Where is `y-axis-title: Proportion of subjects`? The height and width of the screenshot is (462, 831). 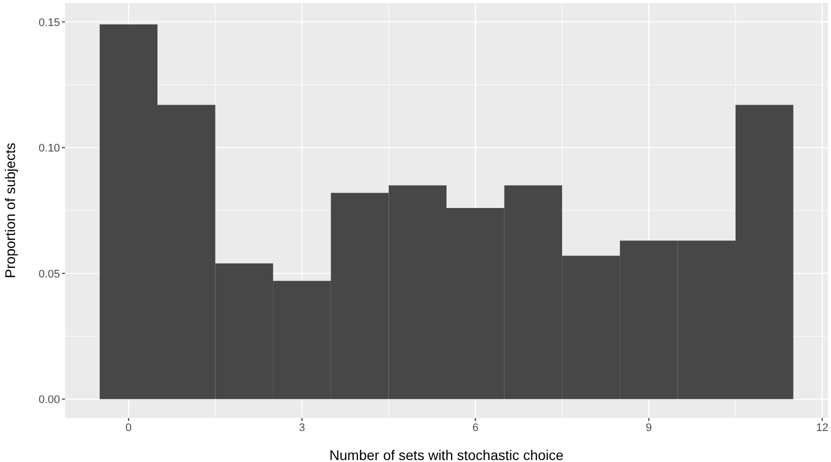
y-axis-title: Proportion of subjects is located at coordinates (10, 210).